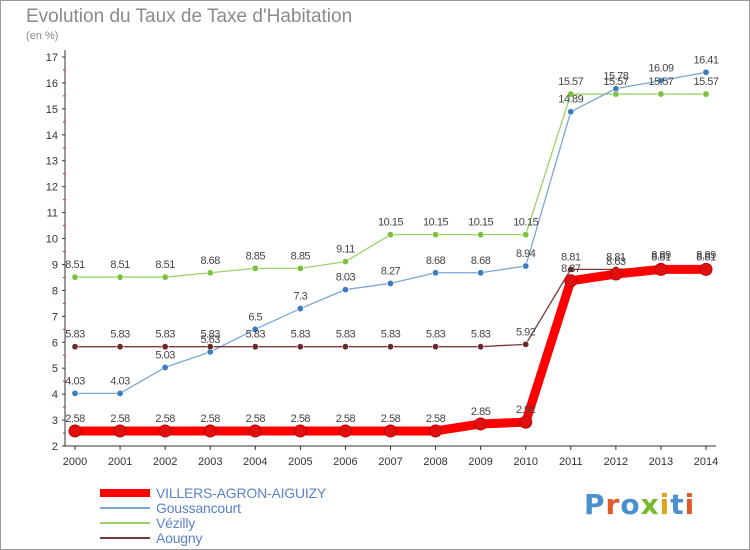  I want to click on data-label: 5.03, so click(165, 355).